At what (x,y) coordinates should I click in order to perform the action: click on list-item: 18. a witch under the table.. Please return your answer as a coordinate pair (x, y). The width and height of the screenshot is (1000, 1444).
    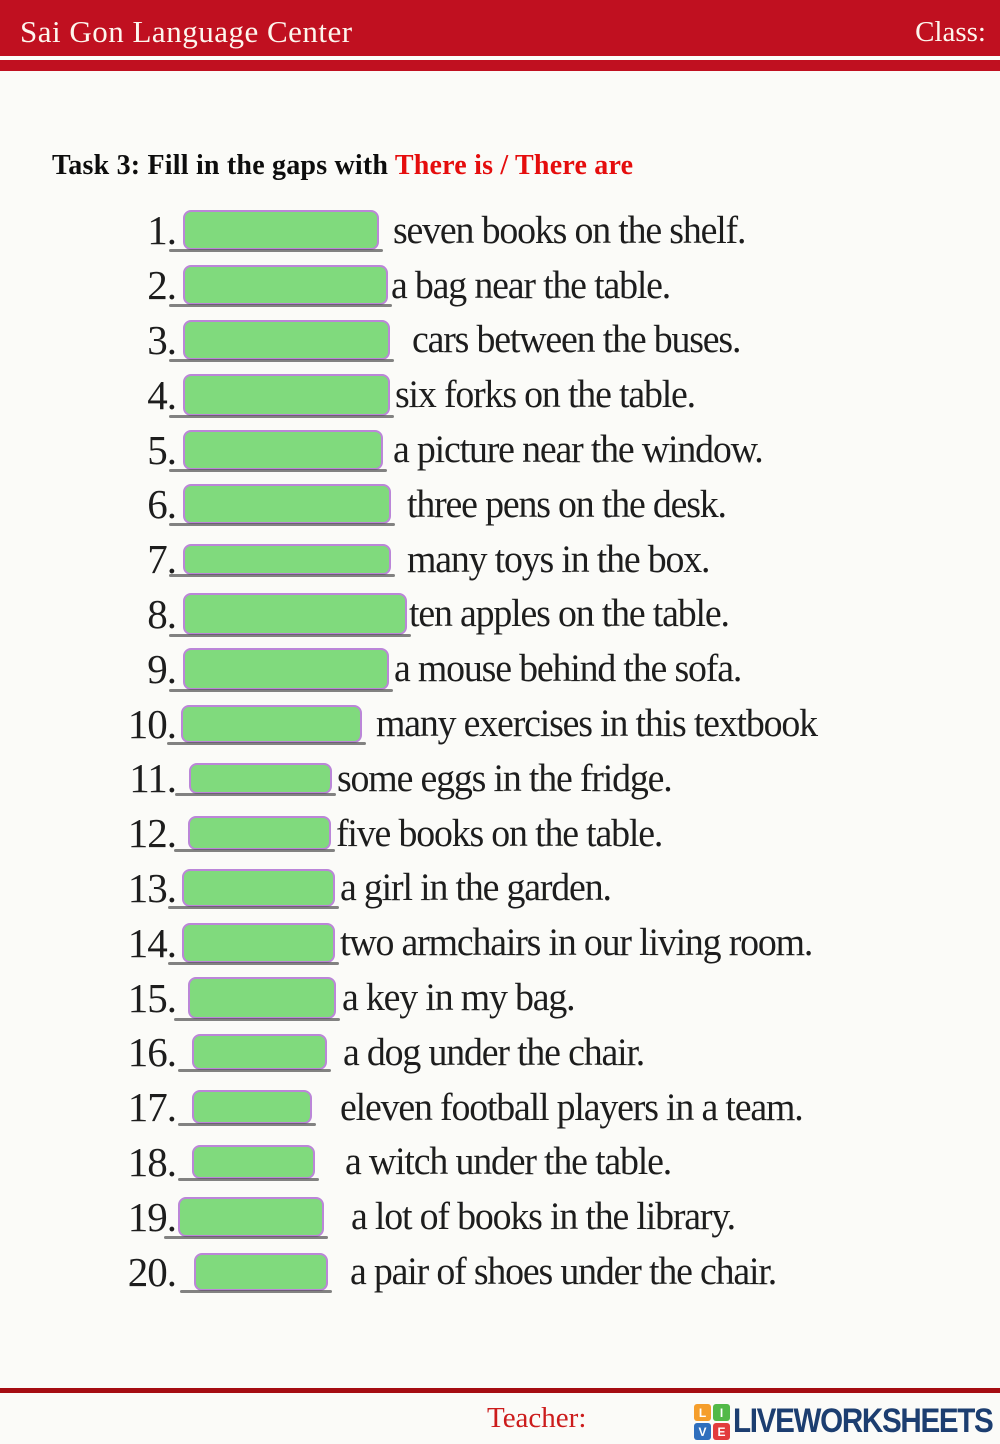
    Looking at the image, I should click on (500, 1162).